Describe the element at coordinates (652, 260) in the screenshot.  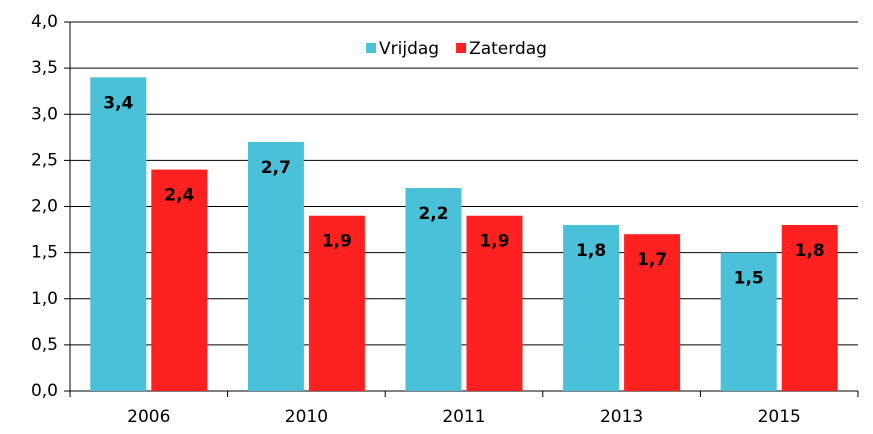
I see `value-label: 1,7` at that location.